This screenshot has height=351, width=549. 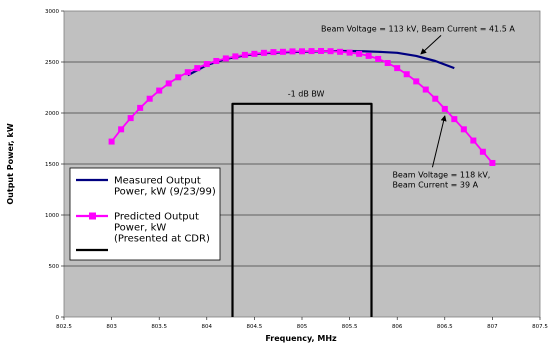 What do you see at coordinates (159, 327) in the screenshot?
I see `x-tick-label-2: 803.5` at bounding box center [159, 327].